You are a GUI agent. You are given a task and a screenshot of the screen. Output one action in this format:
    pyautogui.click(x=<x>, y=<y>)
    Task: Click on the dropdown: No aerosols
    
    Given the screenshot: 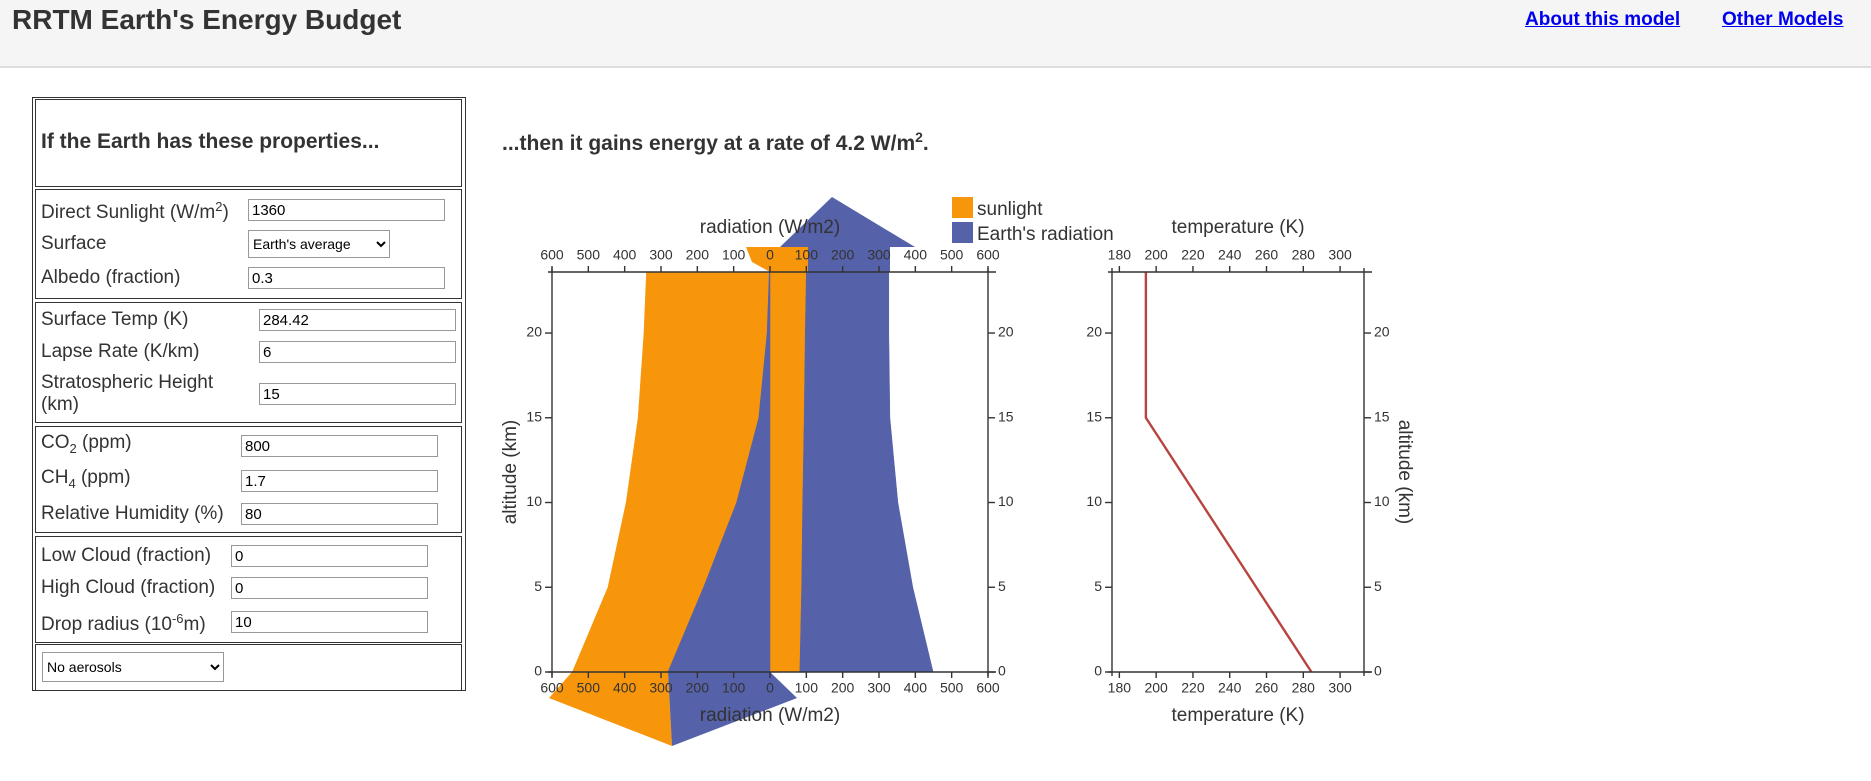 What is the action you would take?
    pyautogui.click(x=133, y=667)
    